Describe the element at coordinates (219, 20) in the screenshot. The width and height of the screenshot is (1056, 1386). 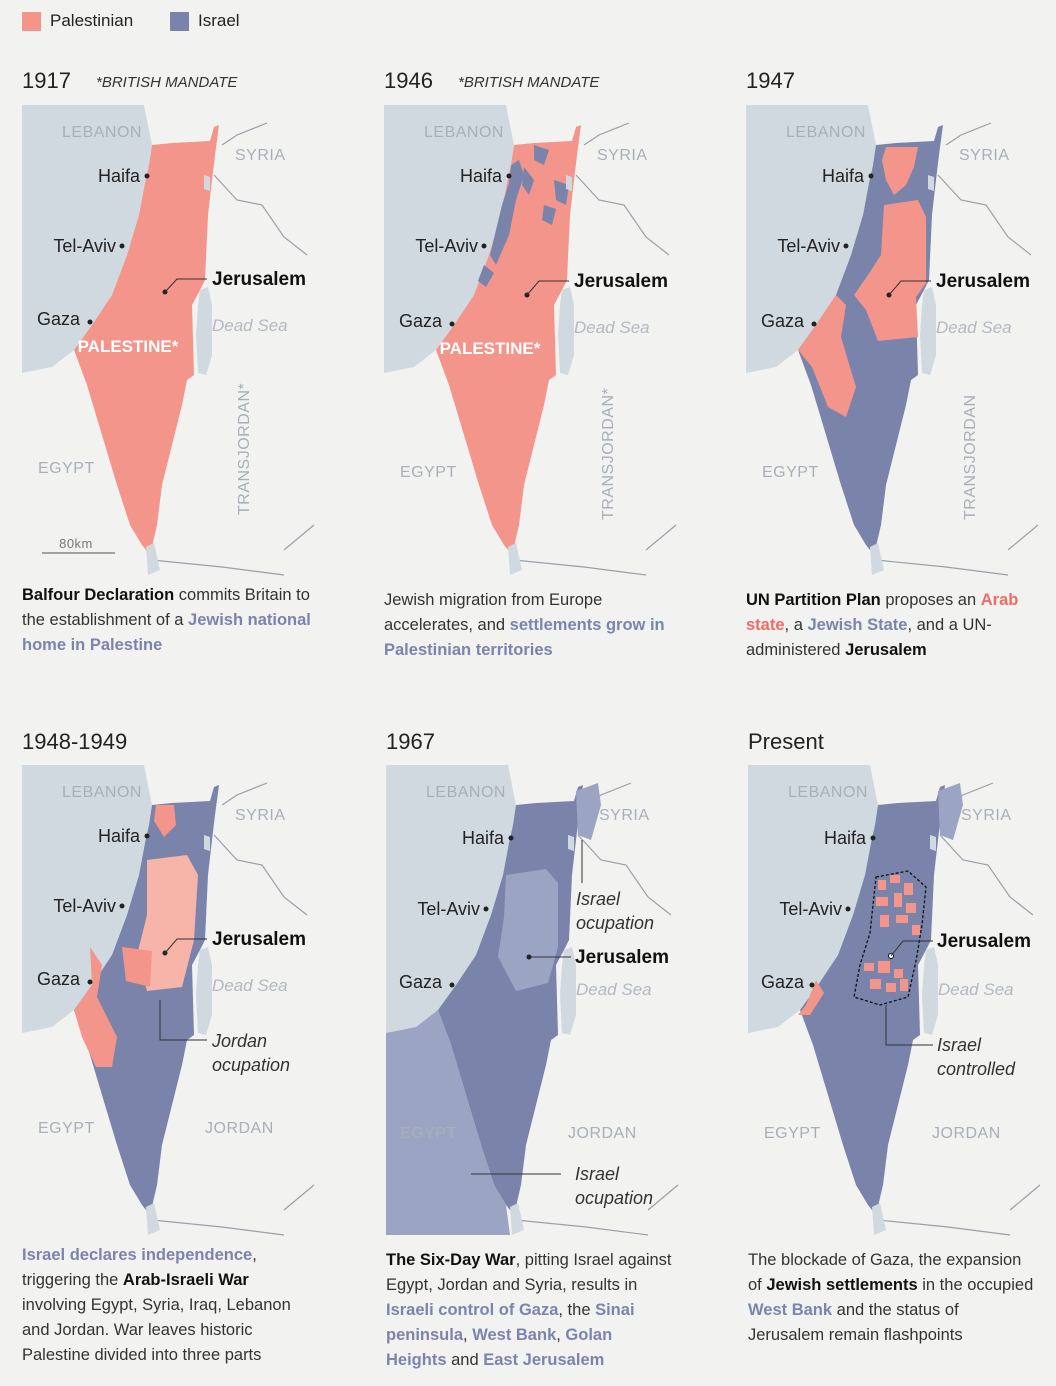
I see `legend-label: Israel` at that location.